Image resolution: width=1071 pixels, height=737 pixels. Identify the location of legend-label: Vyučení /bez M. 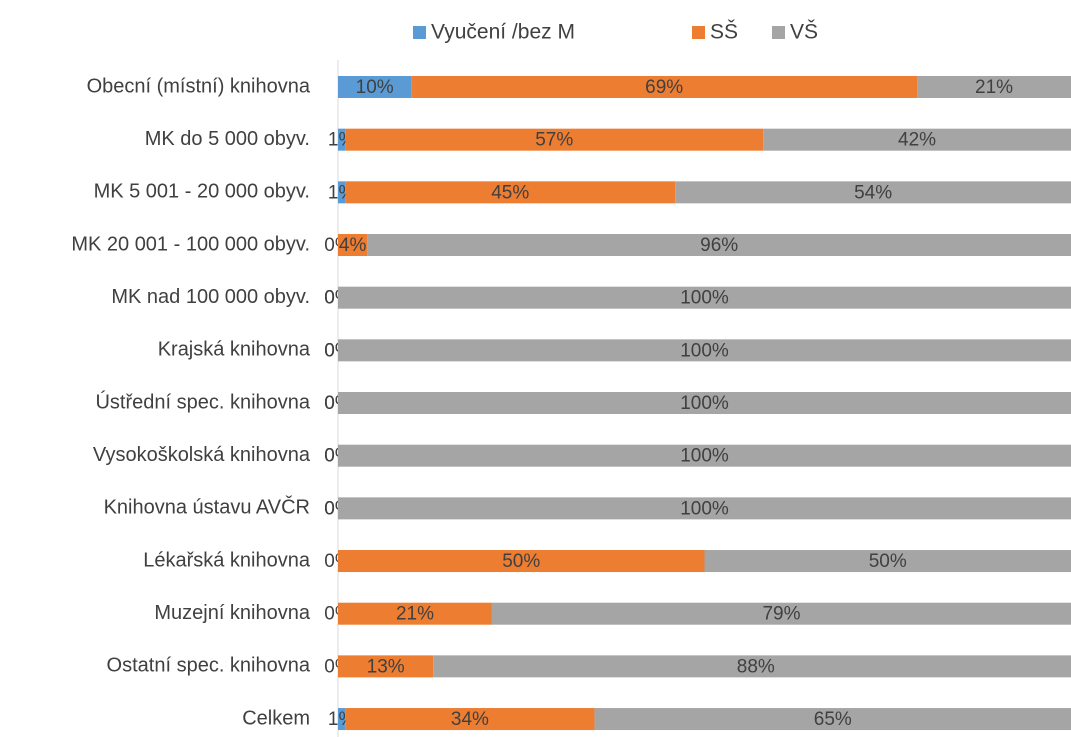
(503, 32).